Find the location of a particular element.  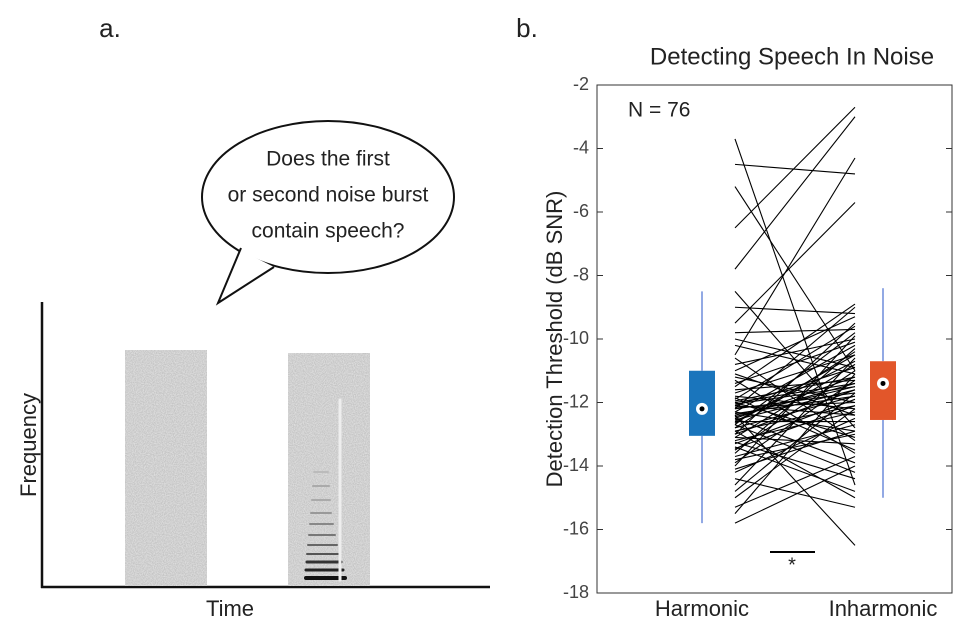

bubble-text: contain speech? is located at coordinates (328, 231).